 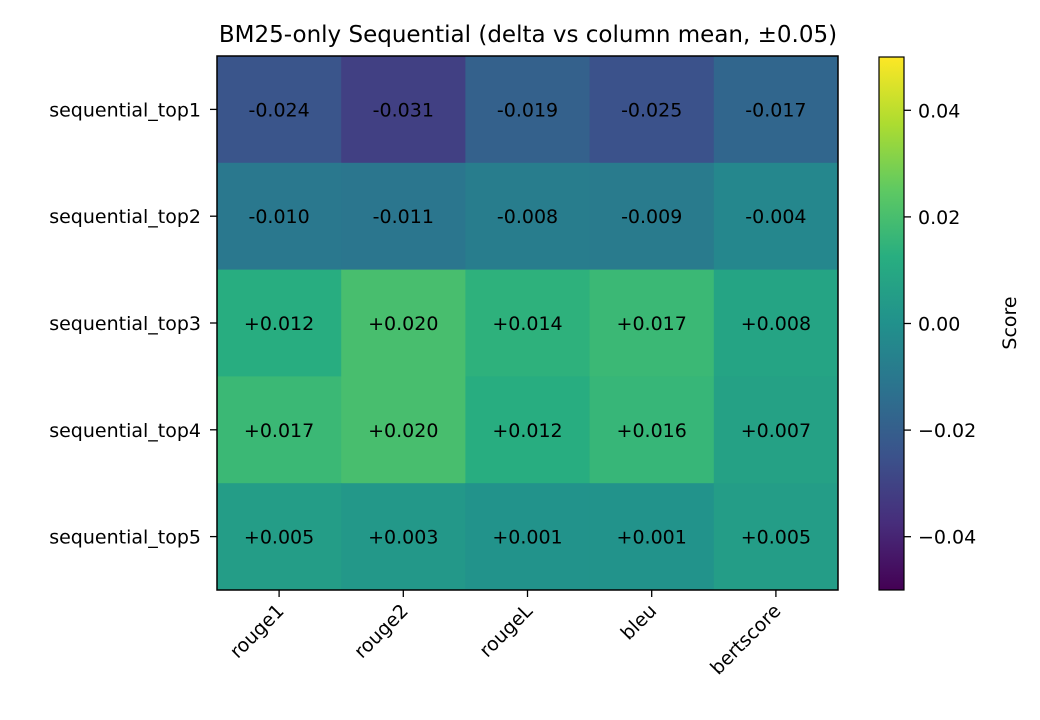 What do you see at coordinates (891, 323) in the screenshot?
I see `colorbar-gradient` at bounding box center [891, 323].